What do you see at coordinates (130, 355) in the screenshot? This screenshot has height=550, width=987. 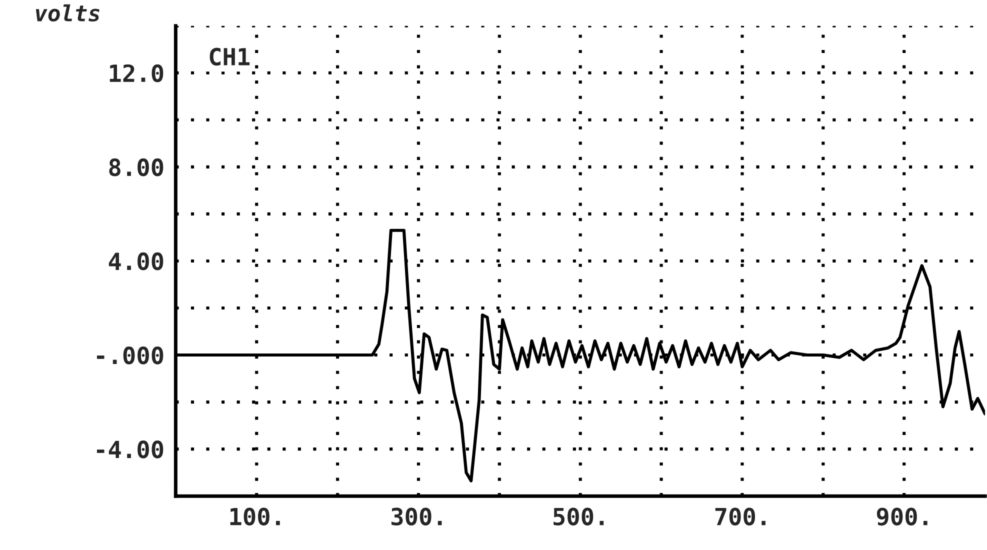 I see `y-tick-label: -.000` at bounding box center [130, 355].